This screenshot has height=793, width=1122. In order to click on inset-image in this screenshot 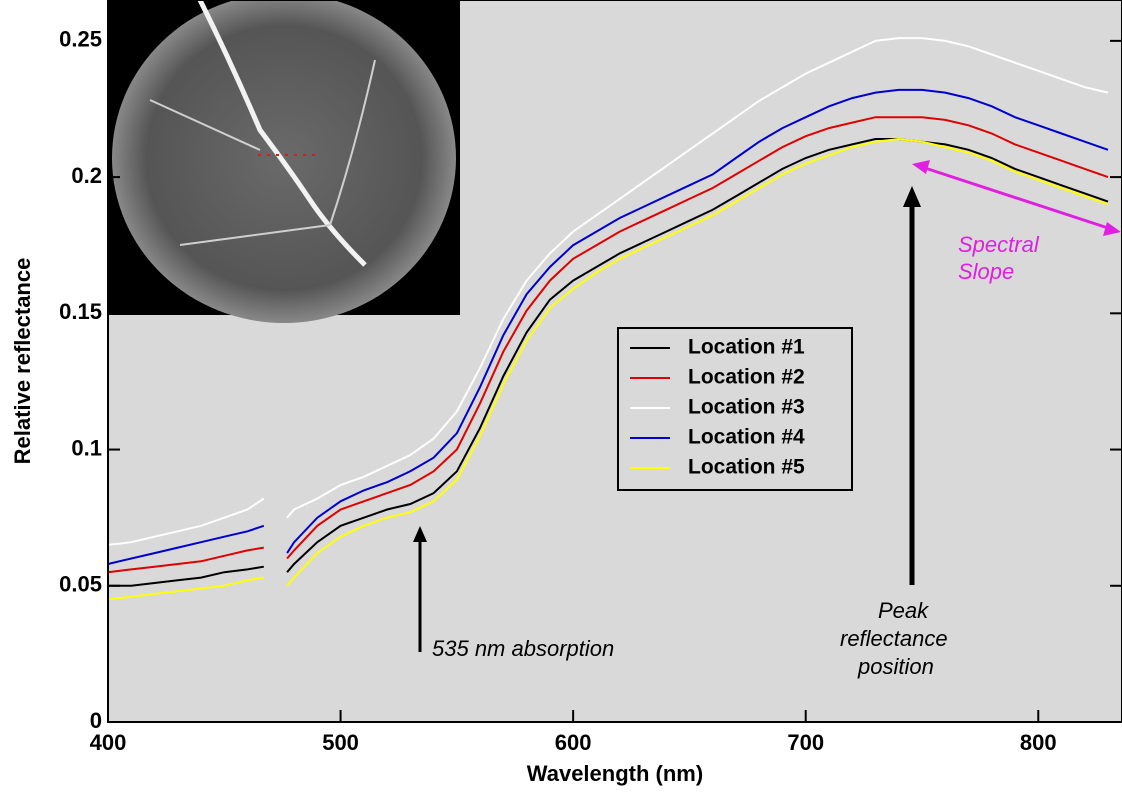, I will do `click(284, 161)`.